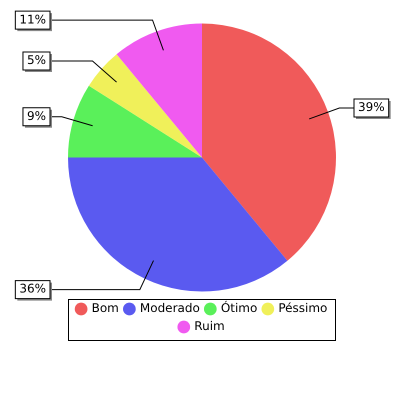  I want to click on data-label: 9%, so click(36, 115).